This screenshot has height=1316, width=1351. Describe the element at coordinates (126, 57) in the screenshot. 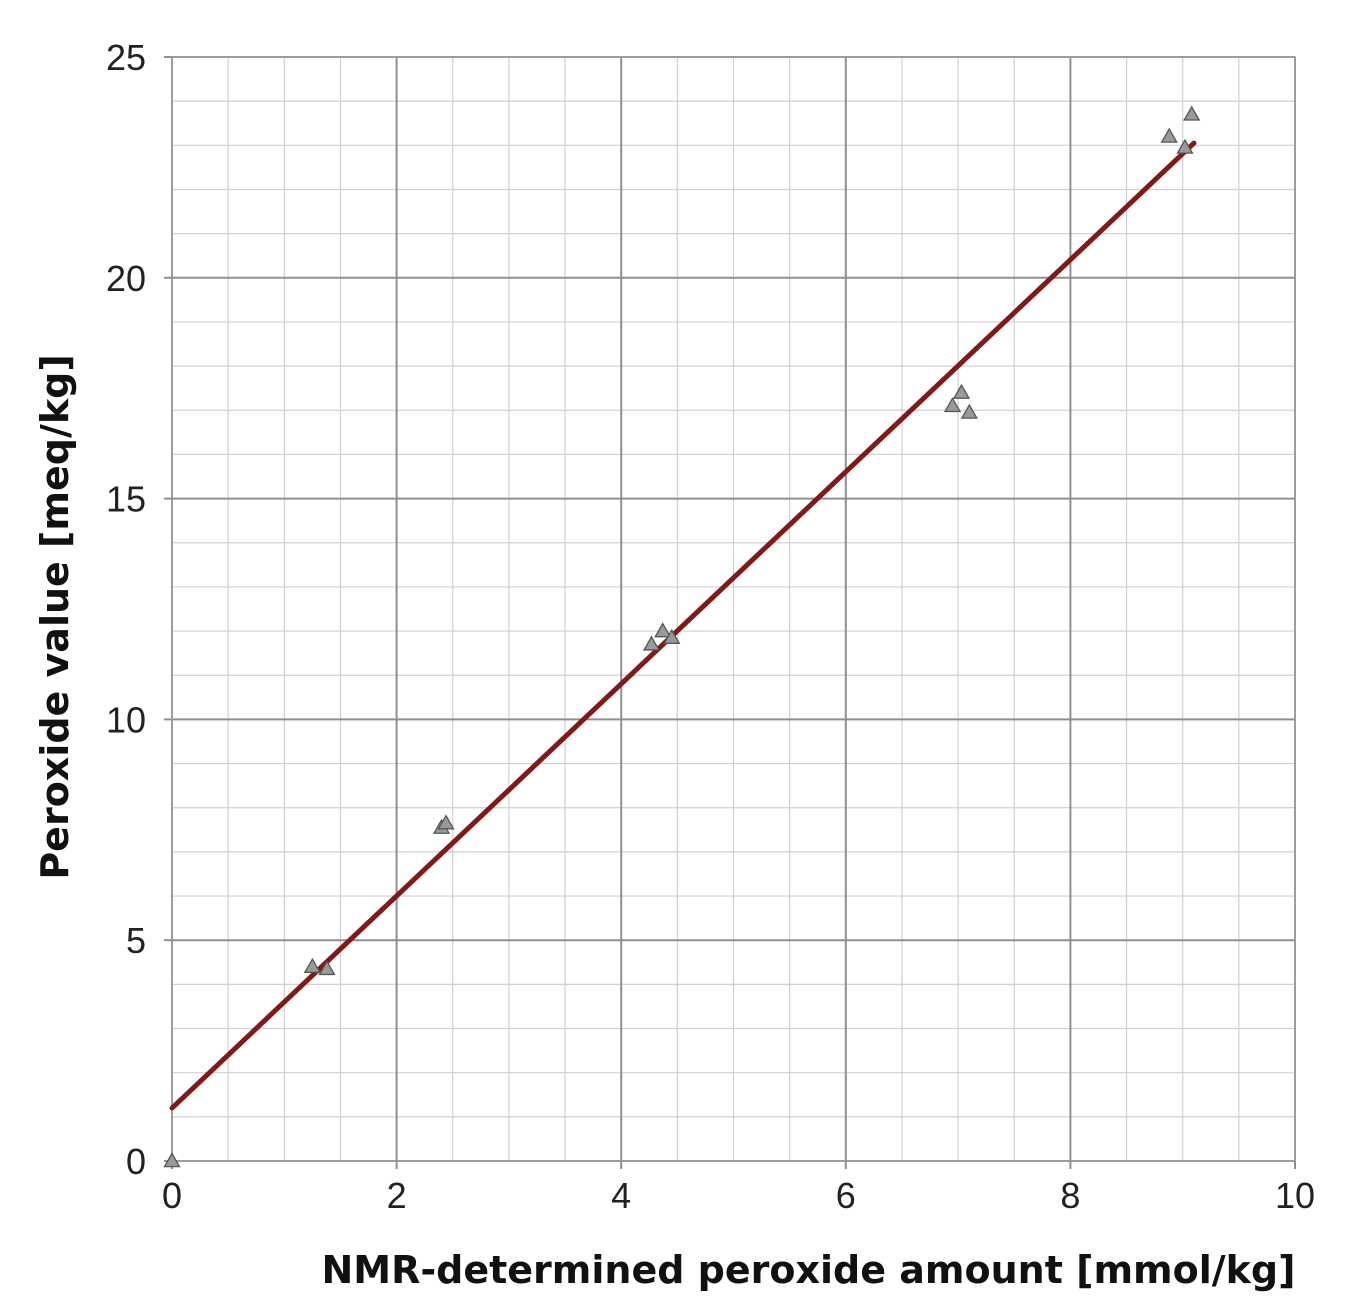

I see `y-tick-label: 25` at that location.